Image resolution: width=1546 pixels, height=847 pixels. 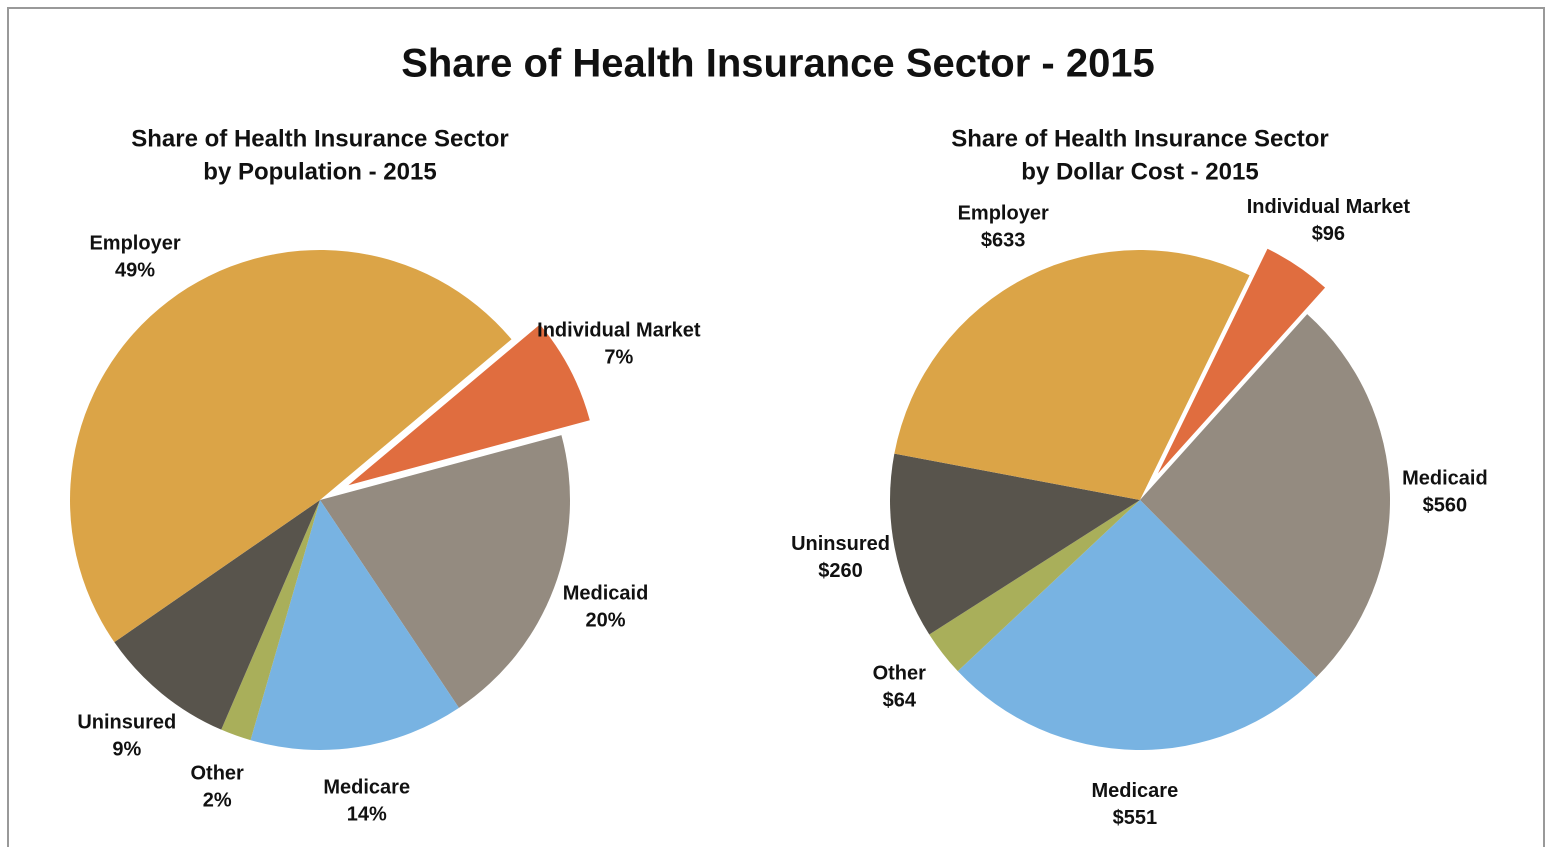 What do you see at coordinates (367, 815) in the screenshot?
I see `slice-value-label: 14%` at bounding box center [367, 815].